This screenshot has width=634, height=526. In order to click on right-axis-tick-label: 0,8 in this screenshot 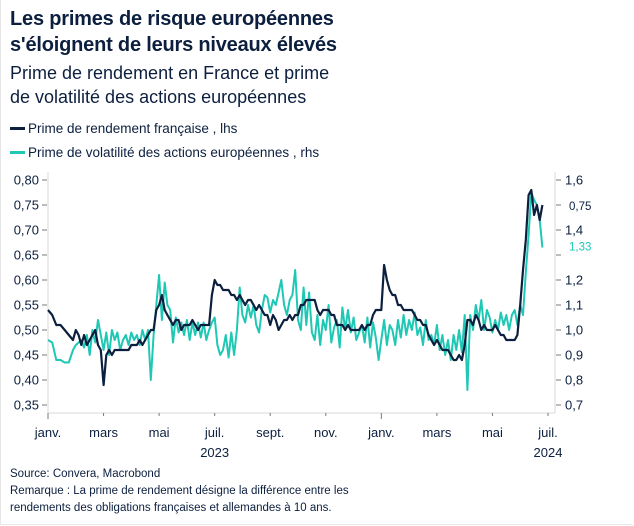, I will do `click(574, 380)`.